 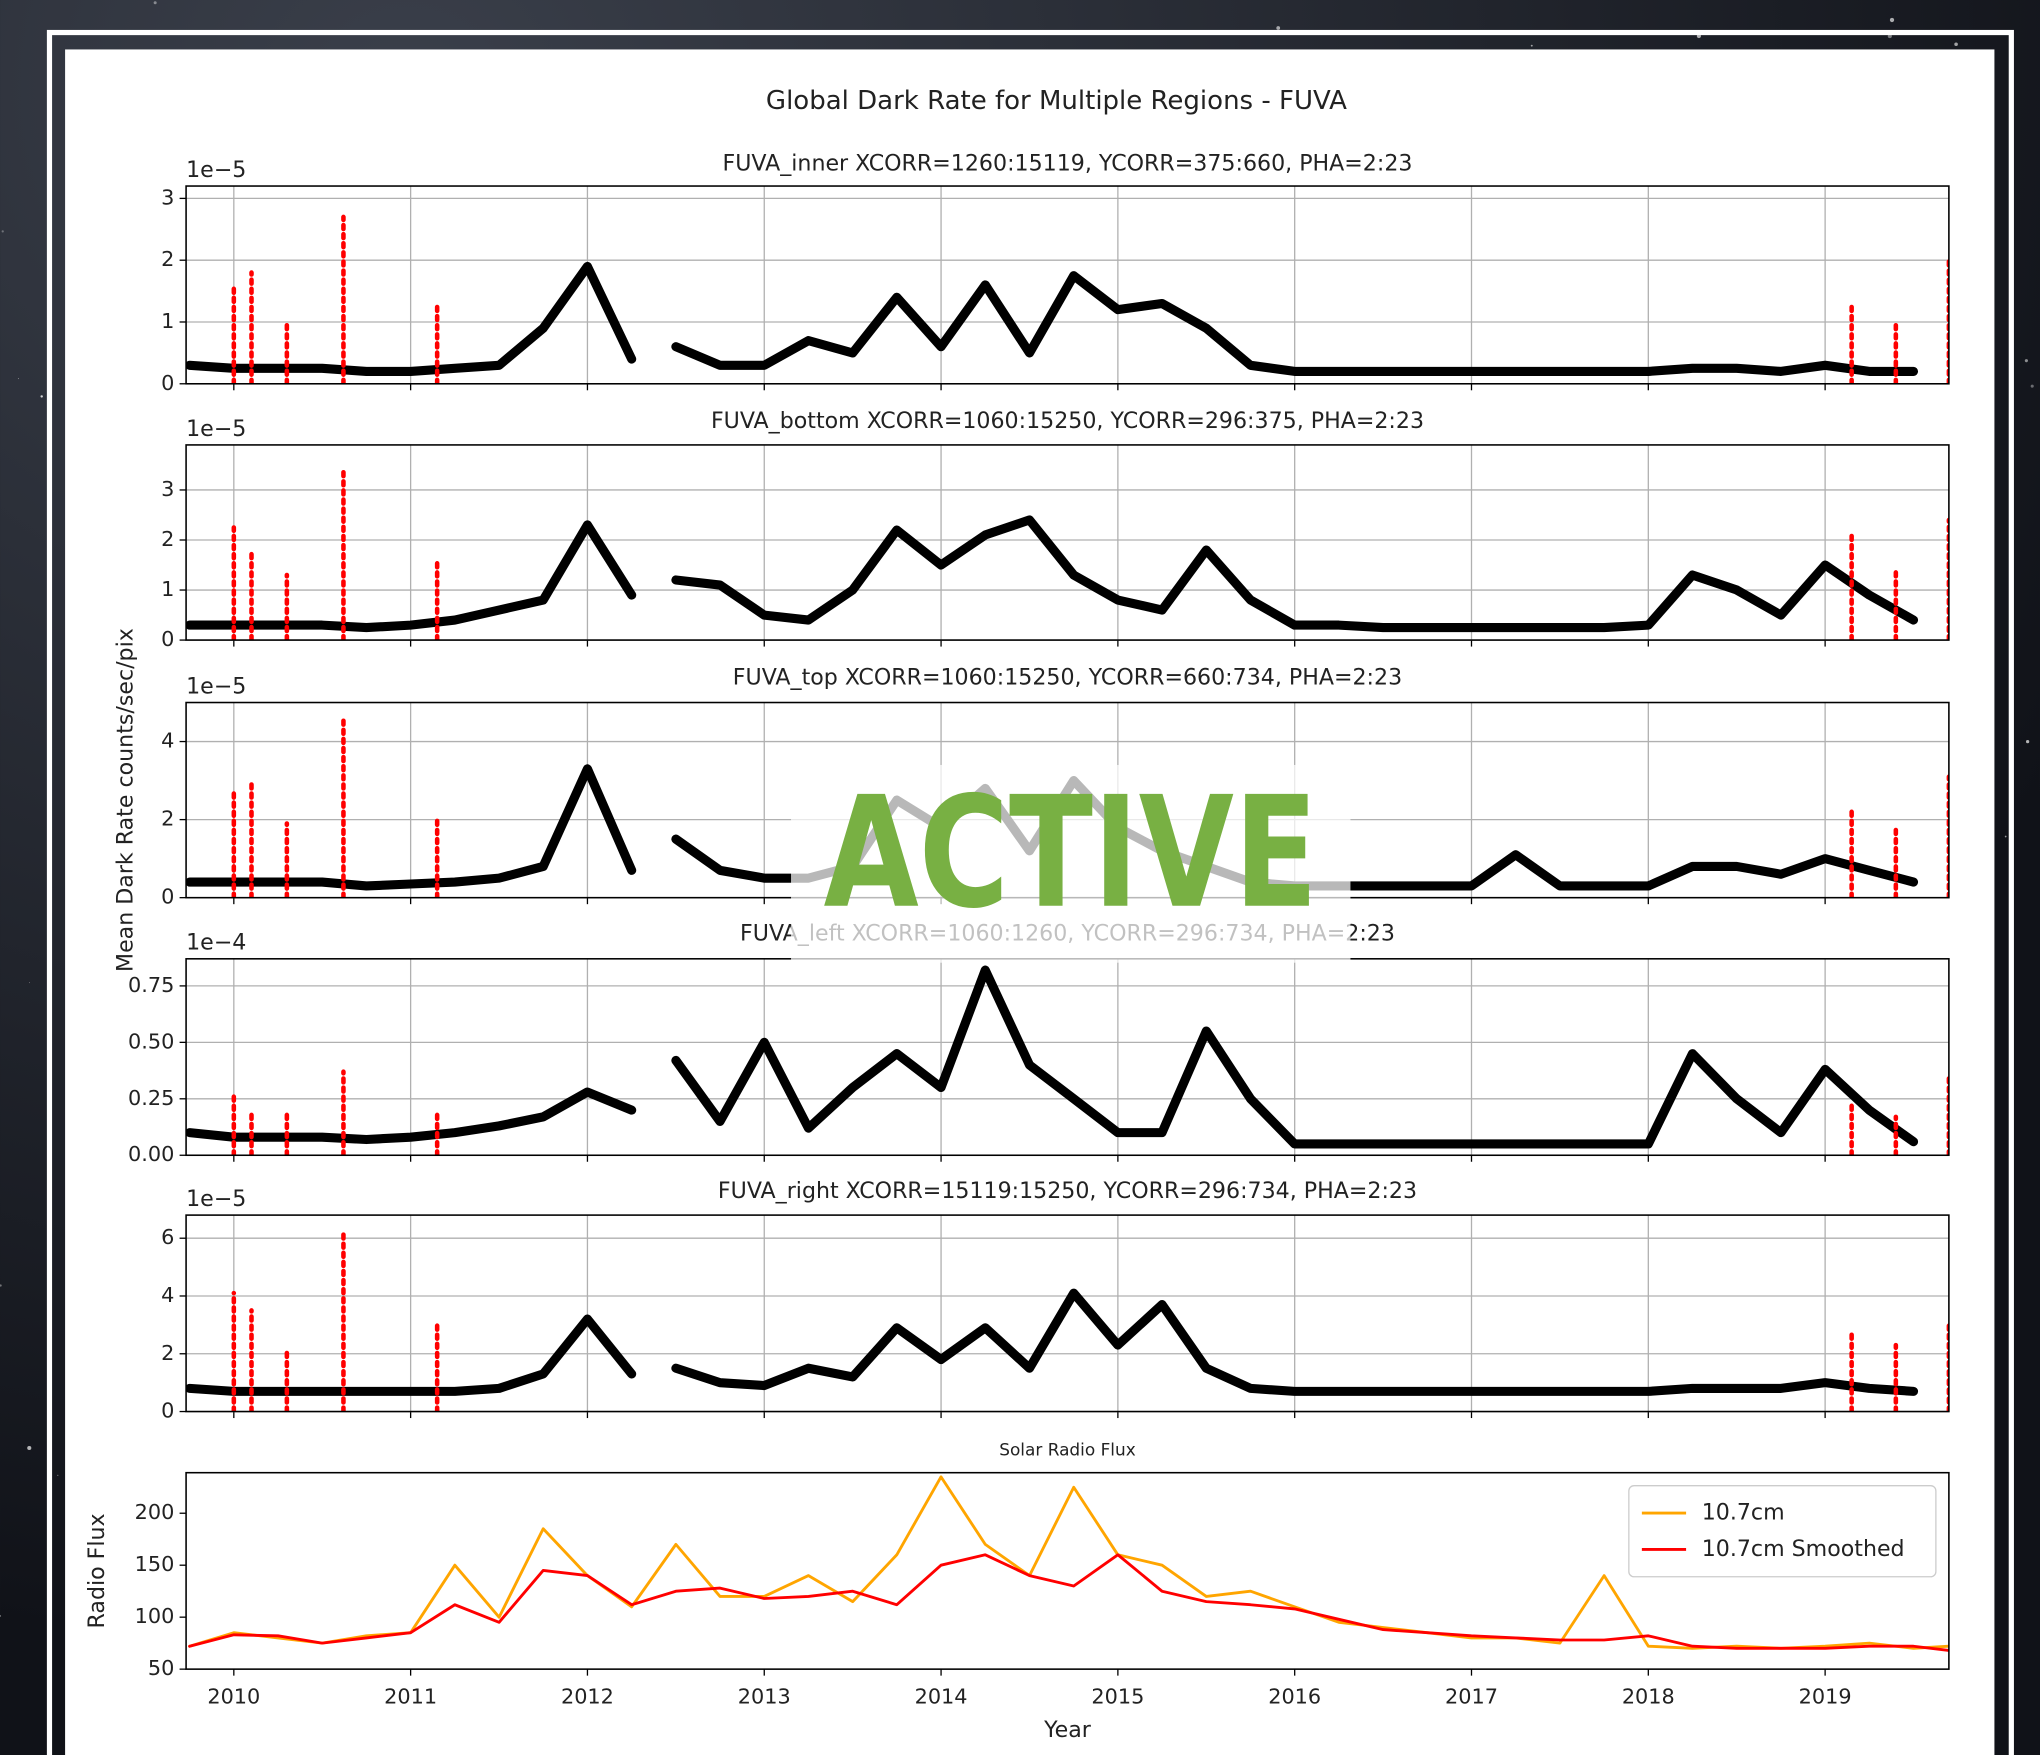 I want to click on overlay: ACTIVE, so click(x=1071, y=863).